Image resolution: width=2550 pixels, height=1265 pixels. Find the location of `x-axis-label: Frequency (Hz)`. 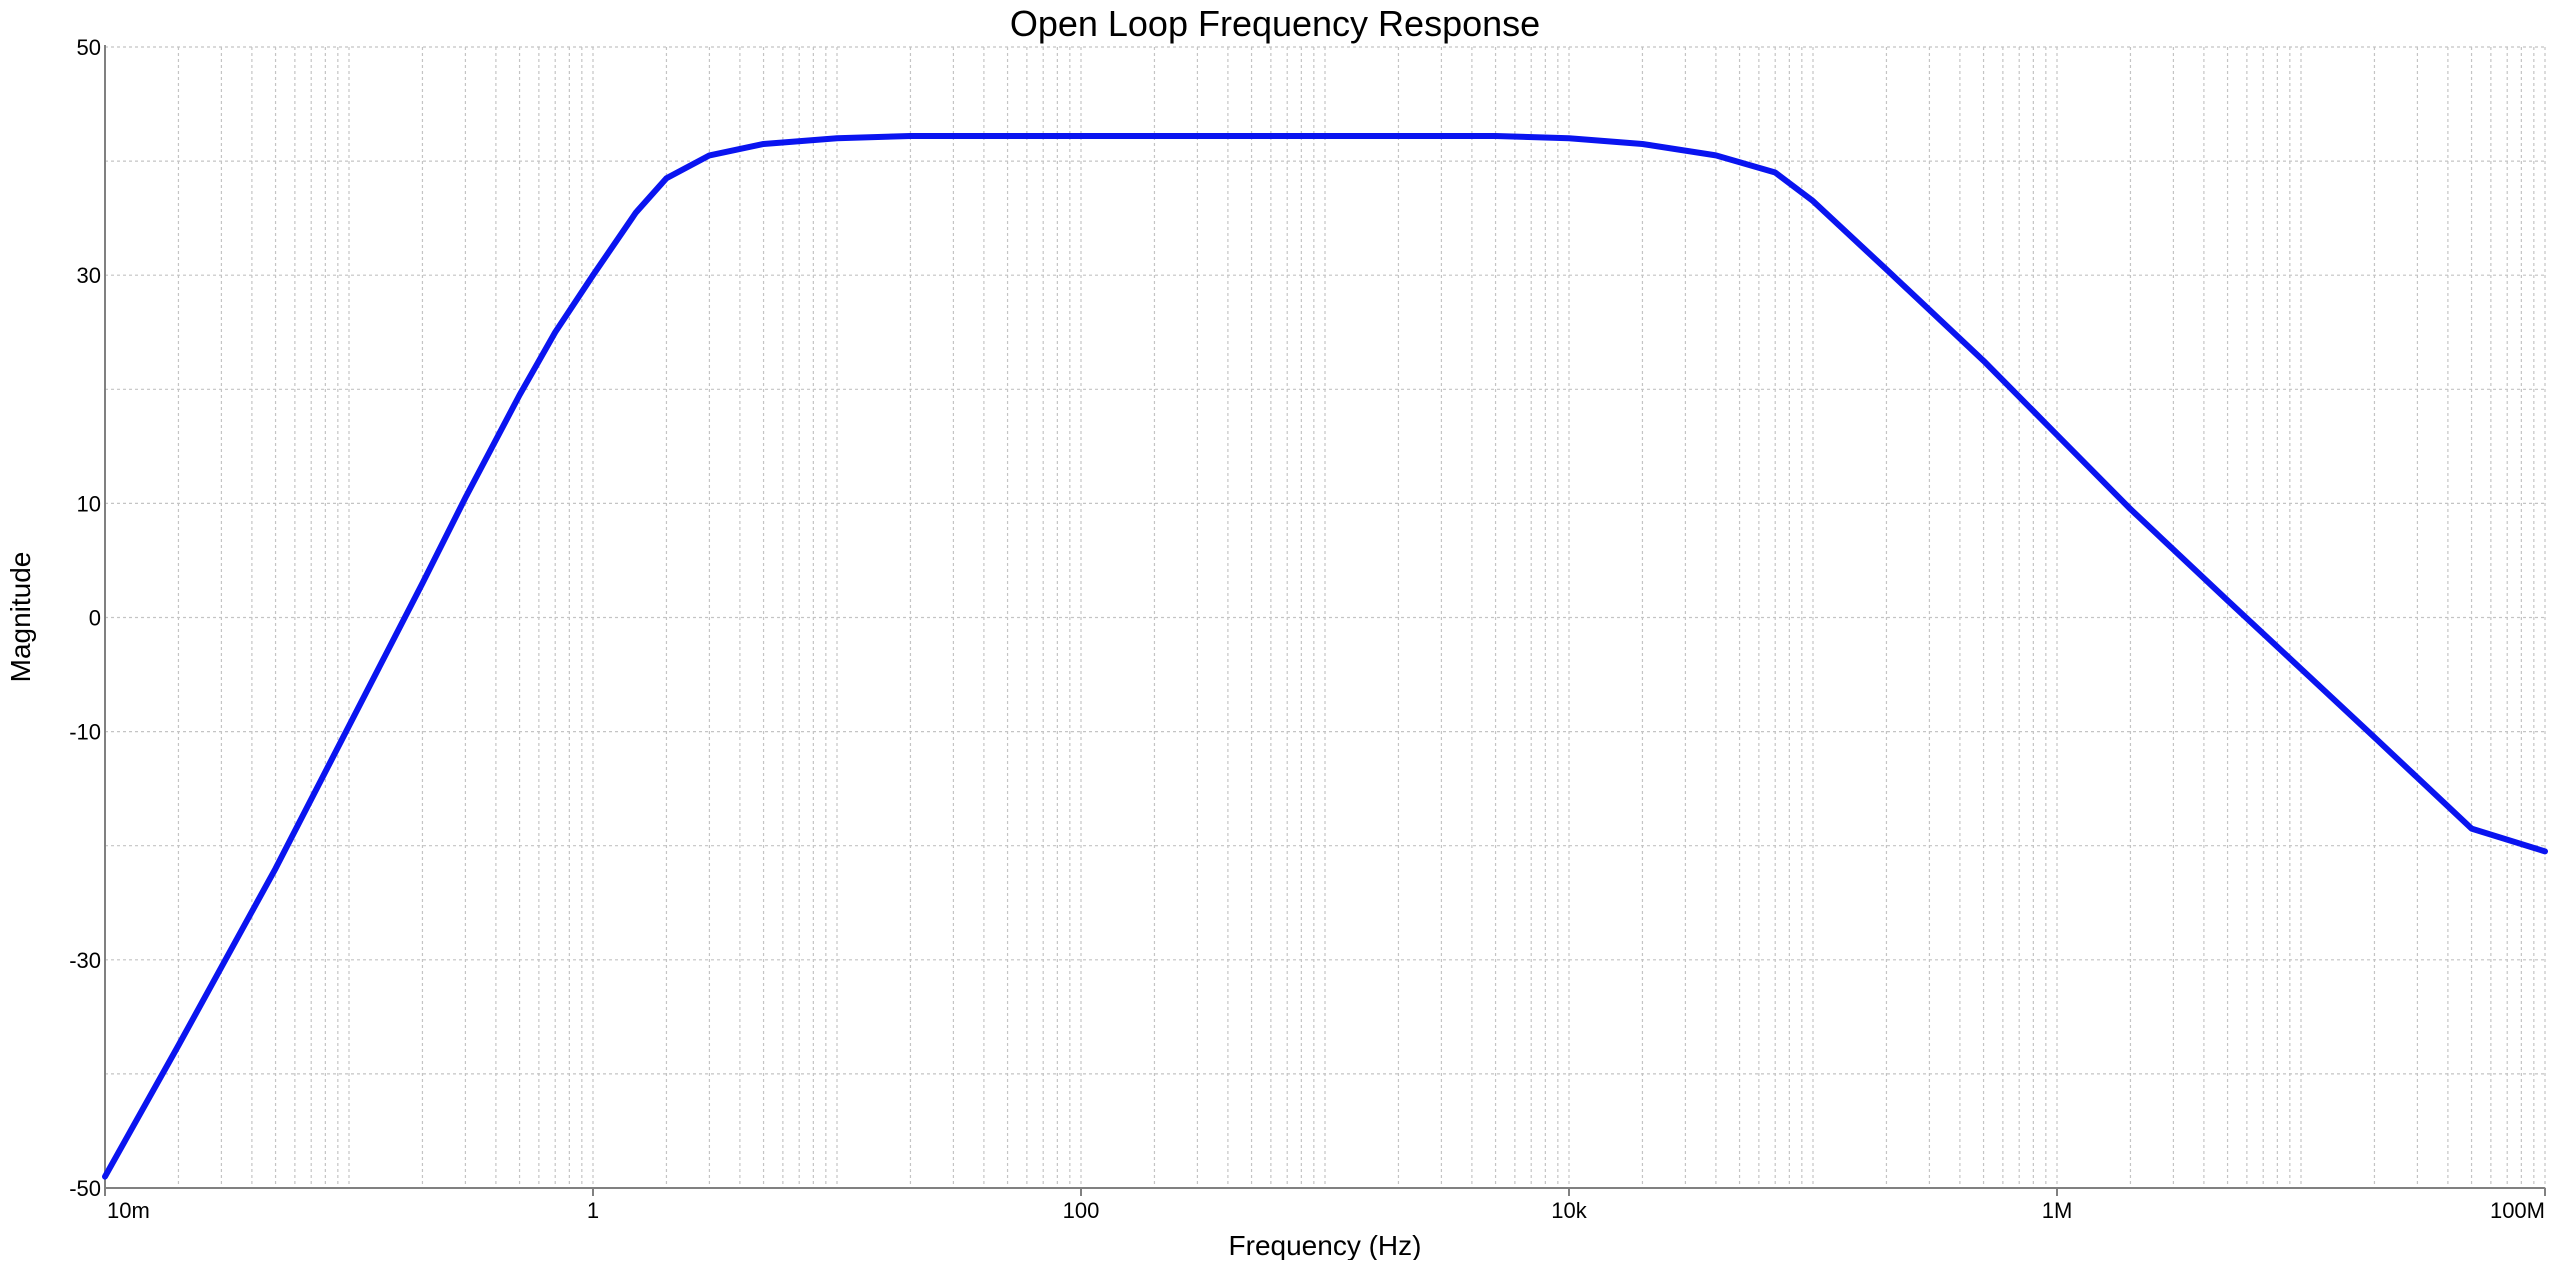

x-axis-label: Frequency (Hz) is located at coordinates (1325, 1245).